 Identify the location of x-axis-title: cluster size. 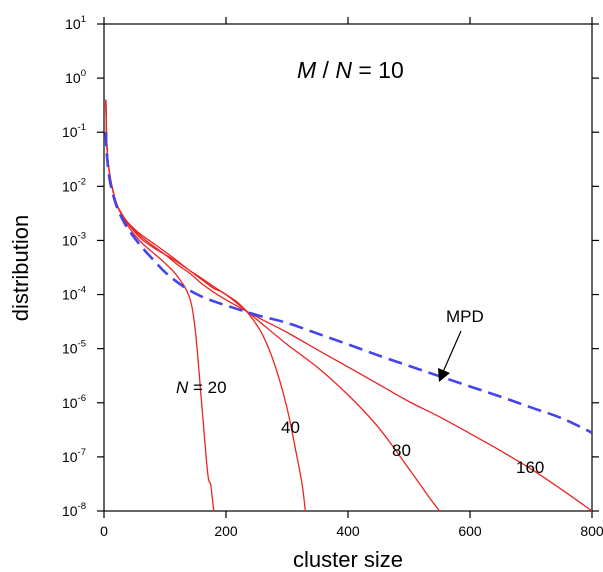
(348, 559).